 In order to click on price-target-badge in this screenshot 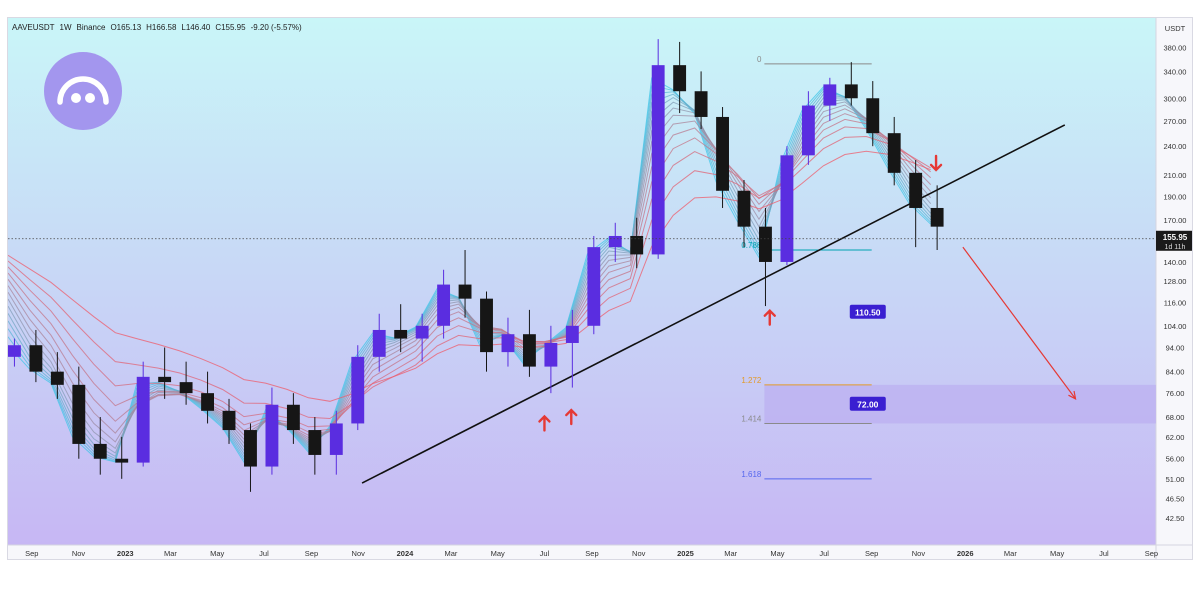, I will do `click(867, 311)`.